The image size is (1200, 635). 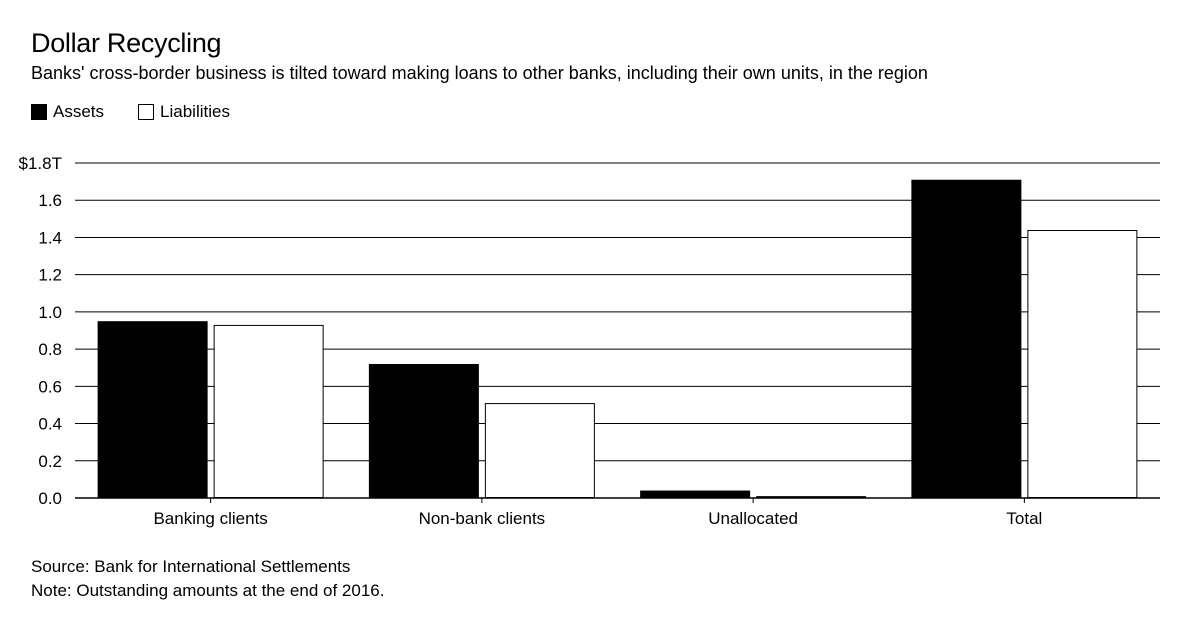 What do you see at coordinates (126, 43) in the screenshot?
I see `chart-title: Dollar Recycling` at bounding box center [126, 43].